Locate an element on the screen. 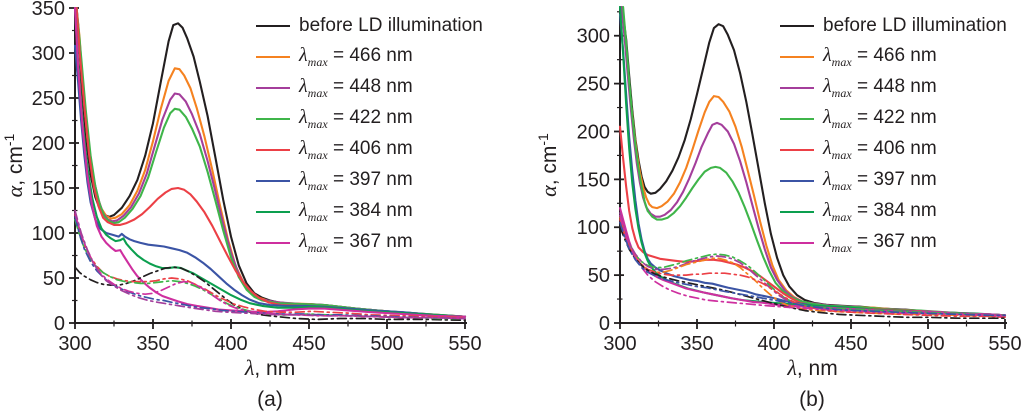 This screenshot has height=417, width=1024. series-aux-blue-dashdot is located at coordinates (812, 269).